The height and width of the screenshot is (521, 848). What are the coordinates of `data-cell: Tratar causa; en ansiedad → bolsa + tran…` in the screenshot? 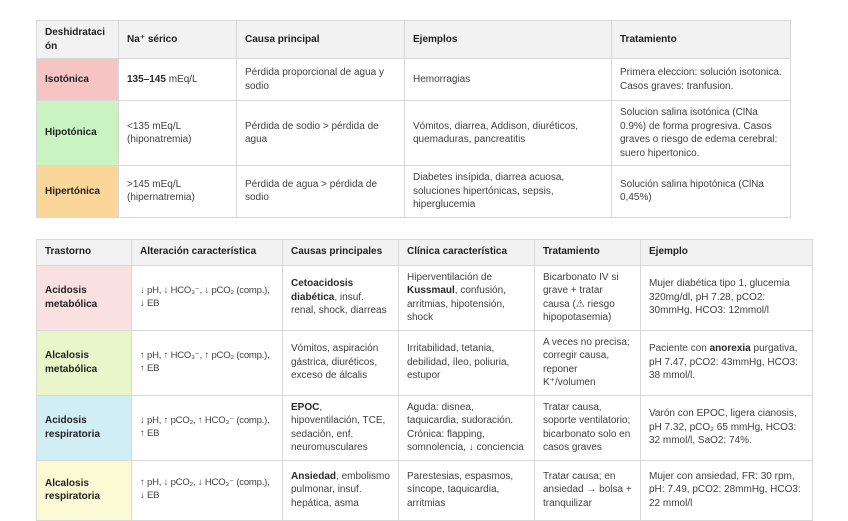 It's located at (587, 490).